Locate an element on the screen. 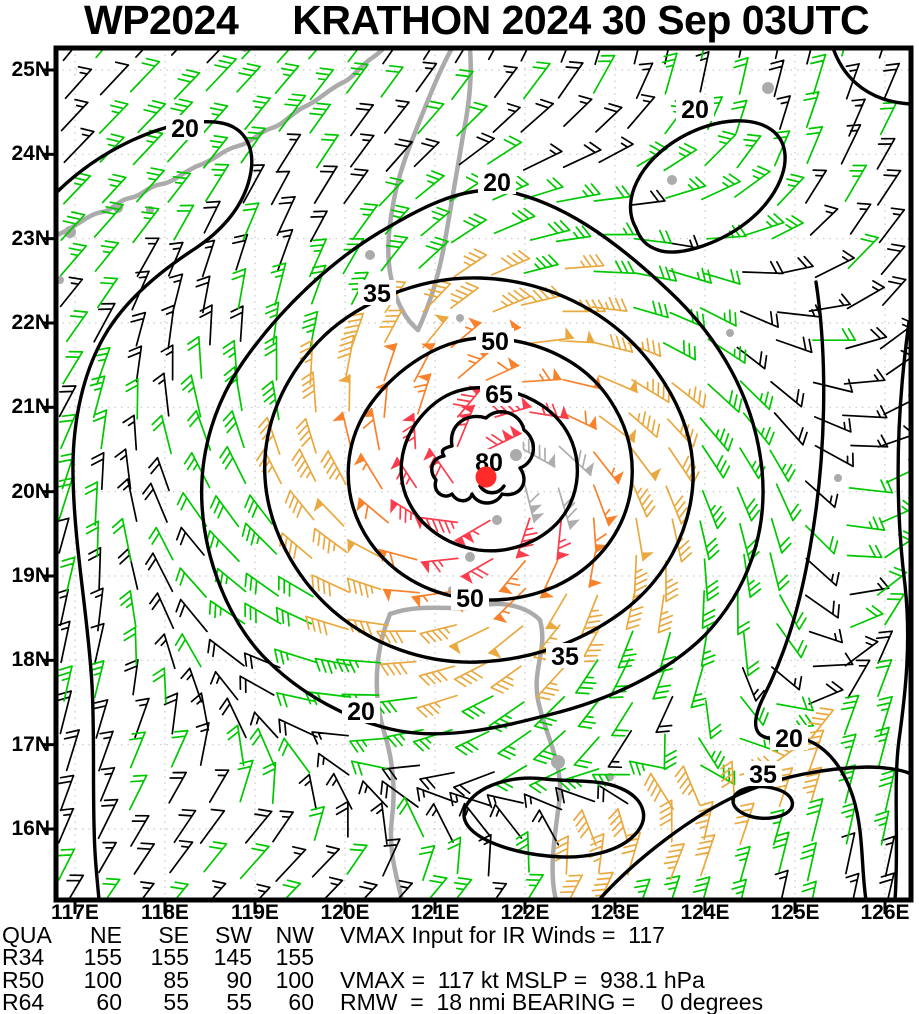  chart-title: WP2024 KRATHON 2024 30 Sep 03UTC is located at coordinates (459, 21).